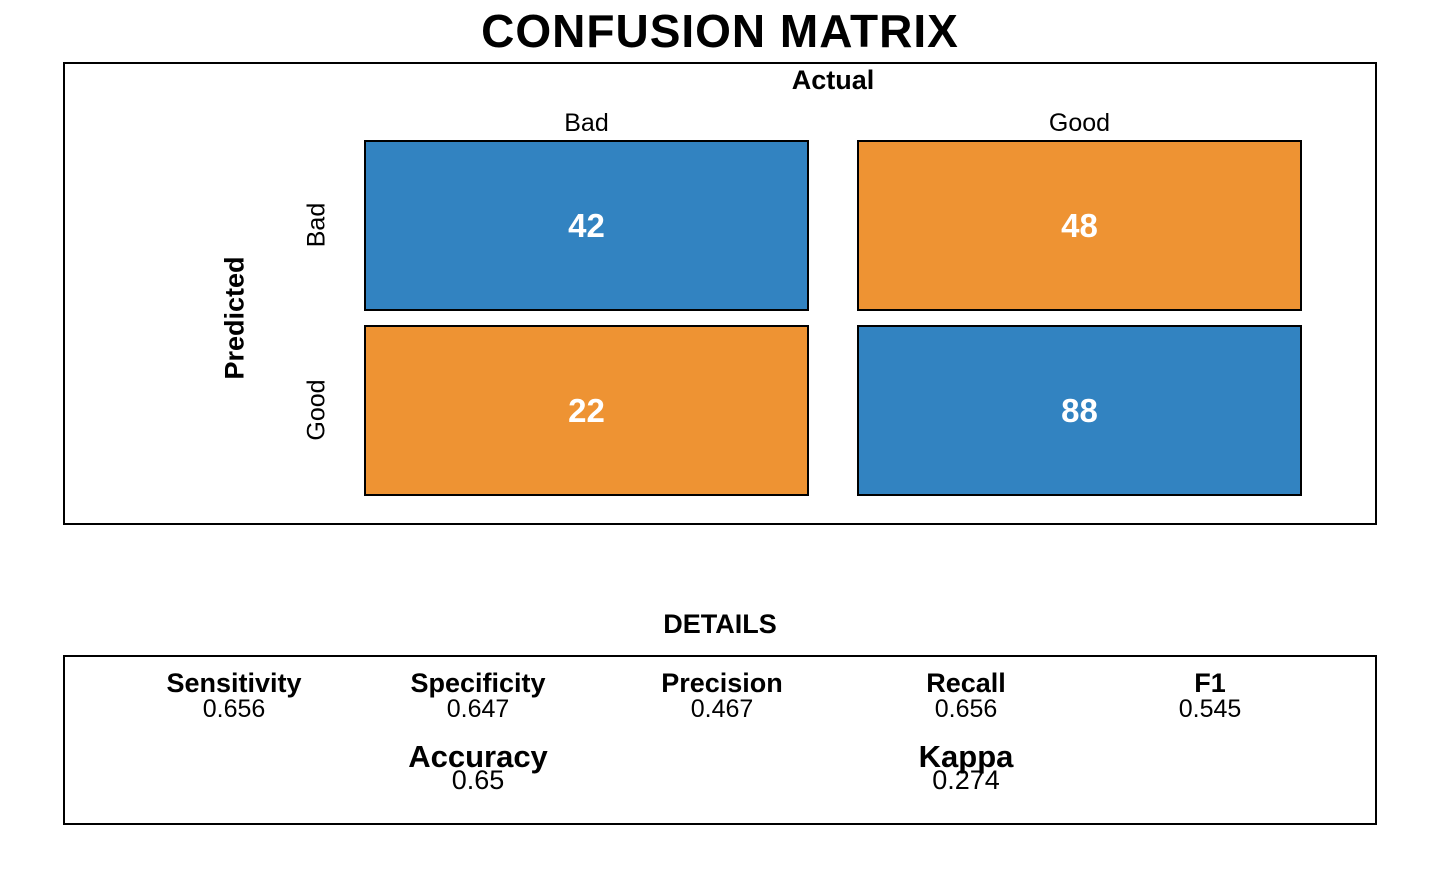  I want to click on metric-f1: F1 0.545, so click(1210, 696).